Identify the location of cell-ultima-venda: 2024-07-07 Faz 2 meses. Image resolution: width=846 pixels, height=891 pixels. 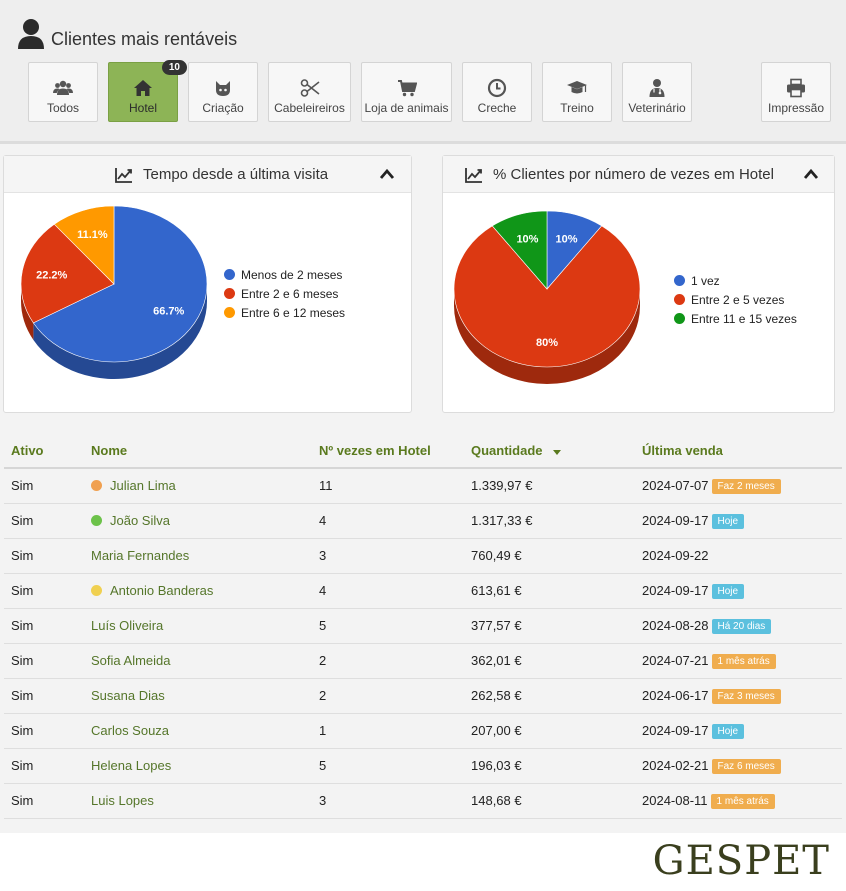
(738, 486).